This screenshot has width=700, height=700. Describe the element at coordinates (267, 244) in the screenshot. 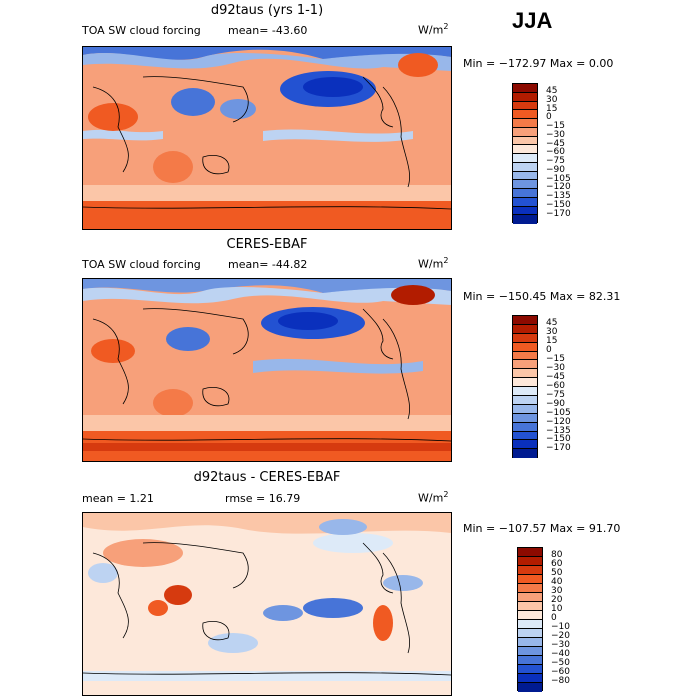

I see `panel2-title: CERES-EBAF` at that location.